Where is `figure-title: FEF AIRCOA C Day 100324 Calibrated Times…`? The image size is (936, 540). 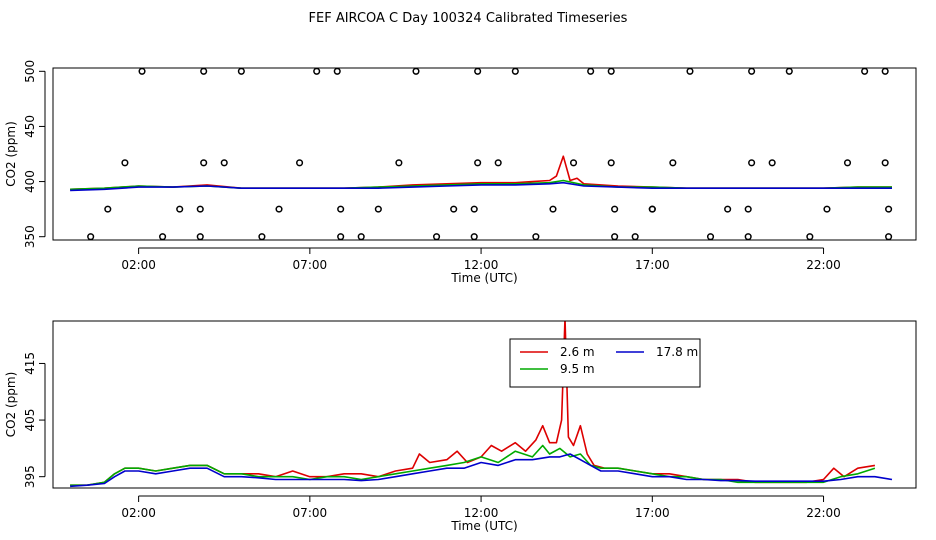 figure-title: FEF AIRCOA C Day 100324 Calibrated Times… is located at coordinates (468, 18).